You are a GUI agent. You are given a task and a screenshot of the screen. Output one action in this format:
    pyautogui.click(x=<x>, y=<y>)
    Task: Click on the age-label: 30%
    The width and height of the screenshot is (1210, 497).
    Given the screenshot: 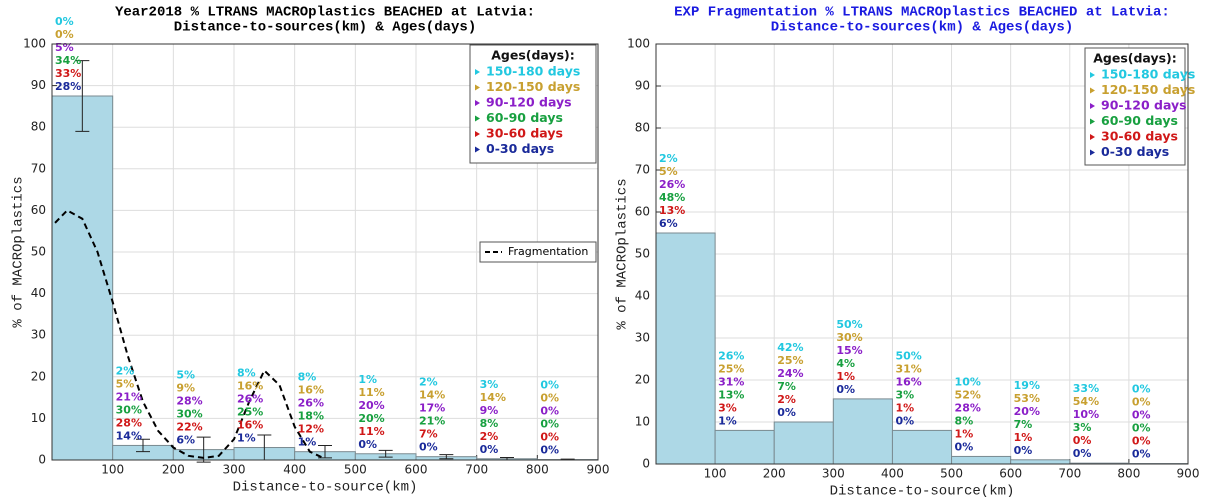 What is the action you would take?
    pyautogui.click(x=129, y=409)
    